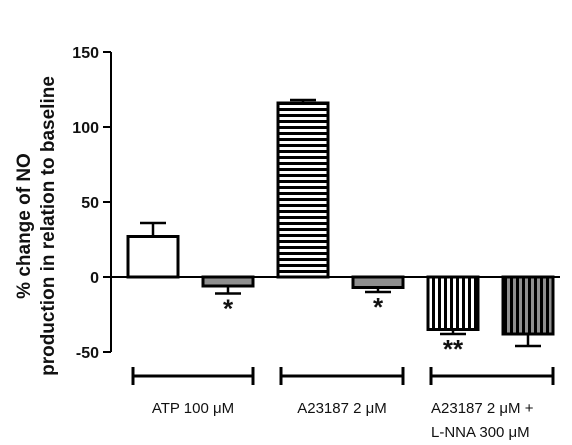 Image resolution: width=572 pixels, height=445 pixels. What do you see at coordinates (482, 408) in the screenshot?
I see `group-label: A23187 2 μM +` at bounding box center [482, 408].